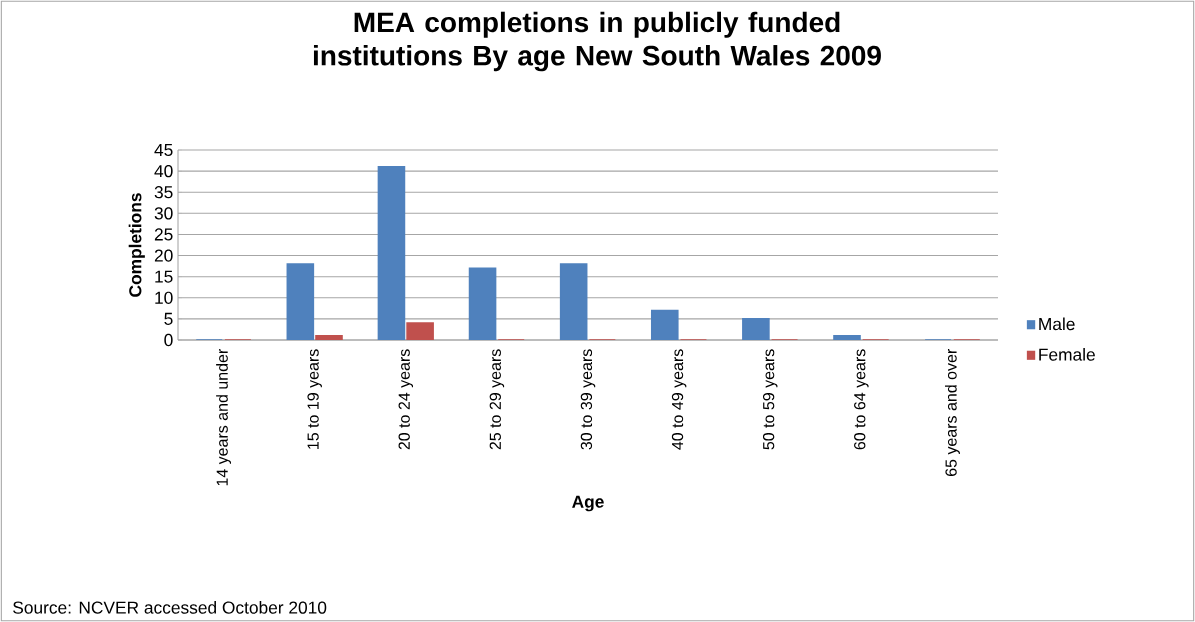 The width and height of the screenshot is (1195, 622). Describe the element at coordinates (597, 41) in the screenshot. I see `chart-title: MEA completions in publicly funded institutions By age New South Wales 2009` at that location.